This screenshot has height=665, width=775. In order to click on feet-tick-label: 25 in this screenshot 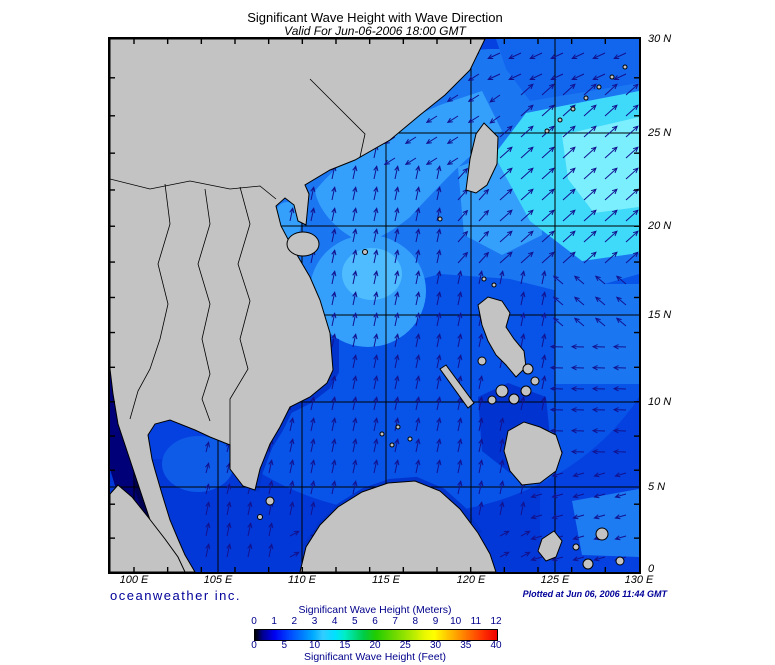, I will do `click(405, 645)`.